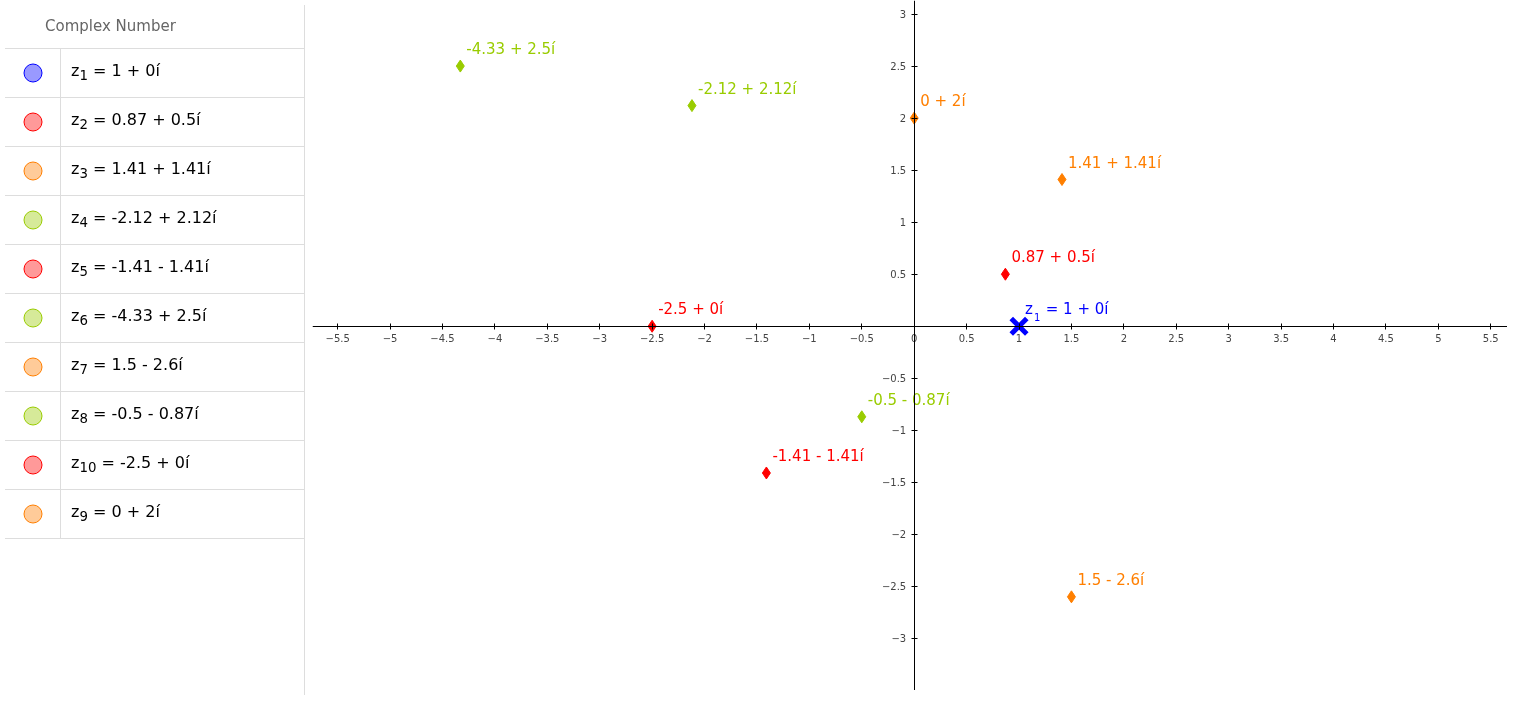  Describe the element at coordinates (134, 416) in the screenshot. I see `text: z$_{8}$ = -0.5 - 0.87í` at that location.